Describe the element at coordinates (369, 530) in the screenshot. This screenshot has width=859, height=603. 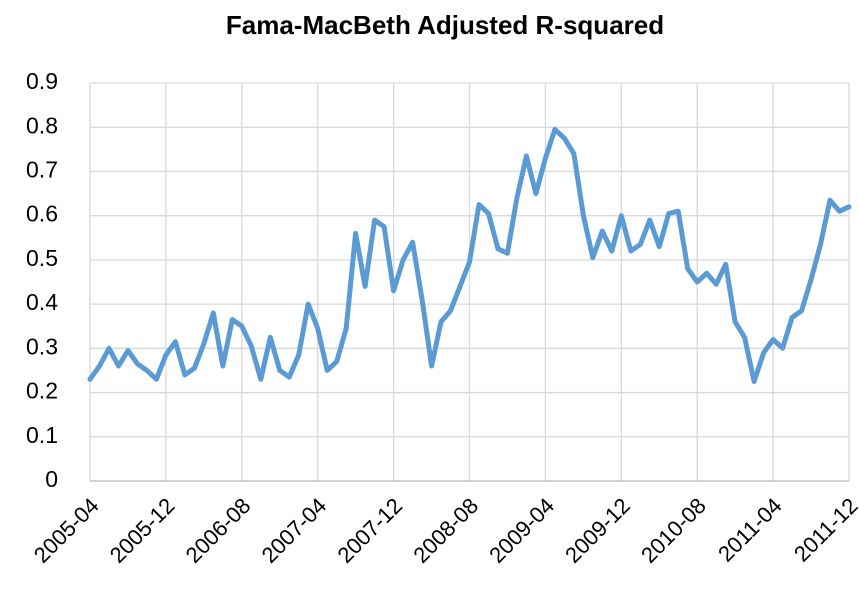
I see `x-tick-label: 2007-12` at that location.